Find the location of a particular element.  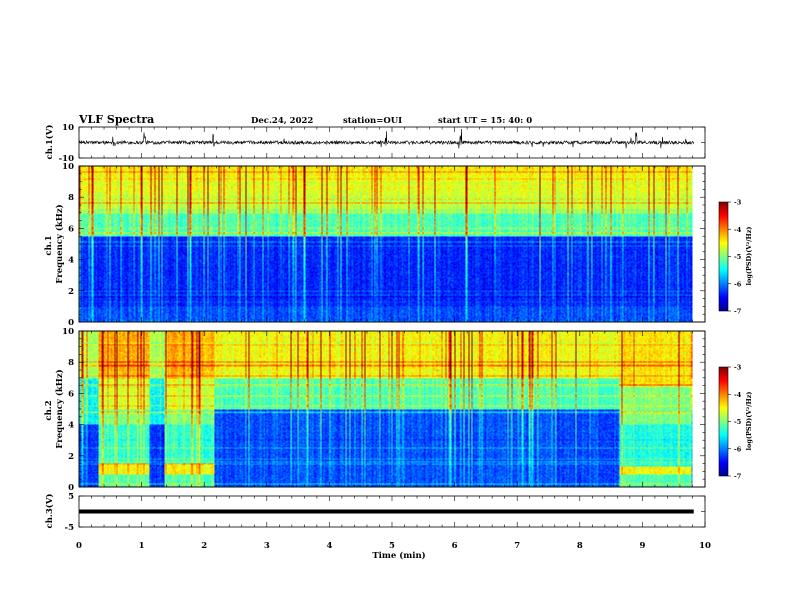

ch1-colorbar-tick-label: -3 is located at coordinates (738, 203).